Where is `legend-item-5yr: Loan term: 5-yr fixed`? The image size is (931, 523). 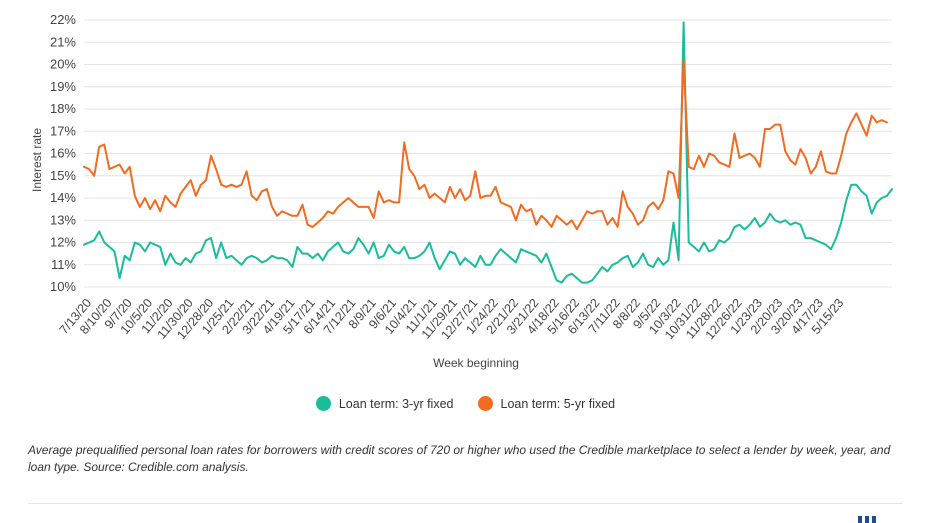
legend-item-5yr: Loan term: 5-yr fixed is located at coordinates (546, 403).